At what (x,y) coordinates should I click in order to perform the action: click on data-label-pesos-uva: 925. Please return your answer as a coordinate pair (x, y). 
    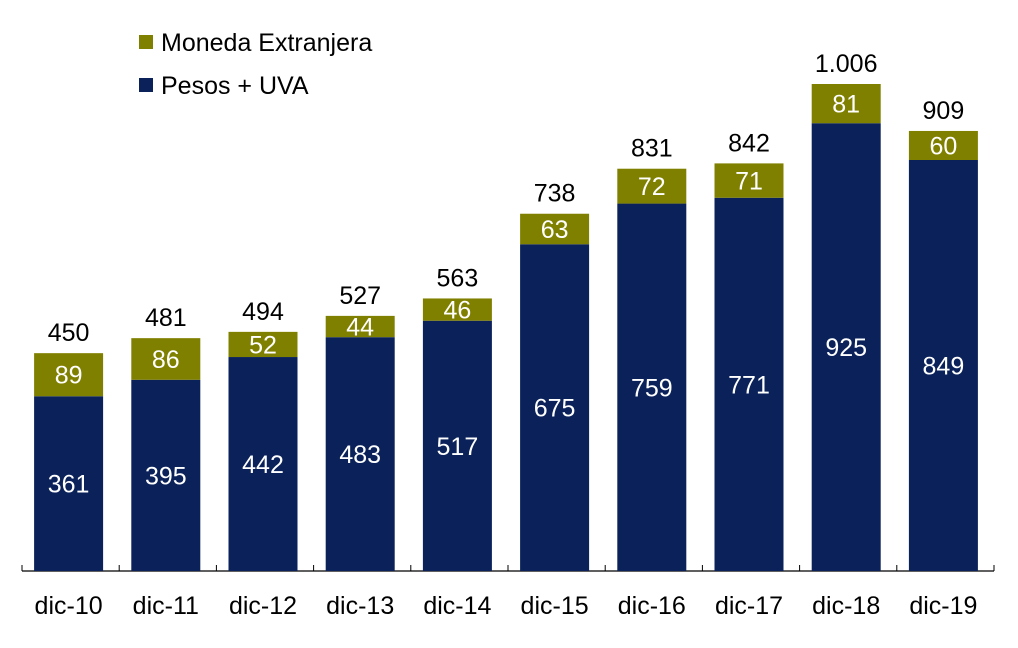
    Looking at the image, I should click on (846, 348).